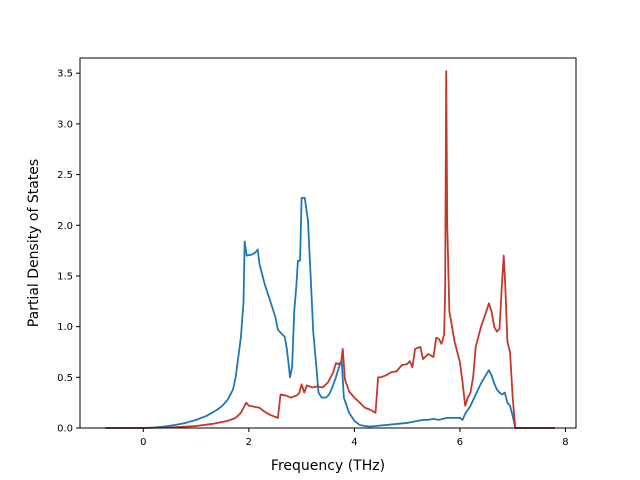 This screenshot has width=640, height=480. Describe the element at coordinates (65, 378) in the screenshot. I see `y-tick-label: 0.5` at that location.